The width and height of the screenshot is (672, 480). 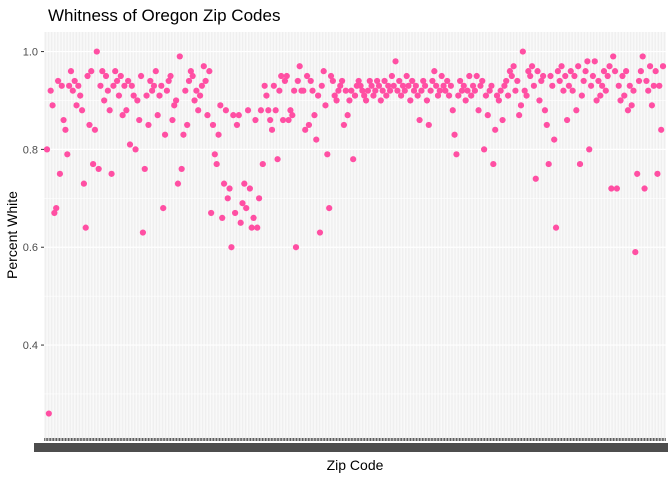 What do you see at coordinates (30, 346) in the screenshot?
I see `y-tick-label: 0.4` at bounding box center [30, 346].